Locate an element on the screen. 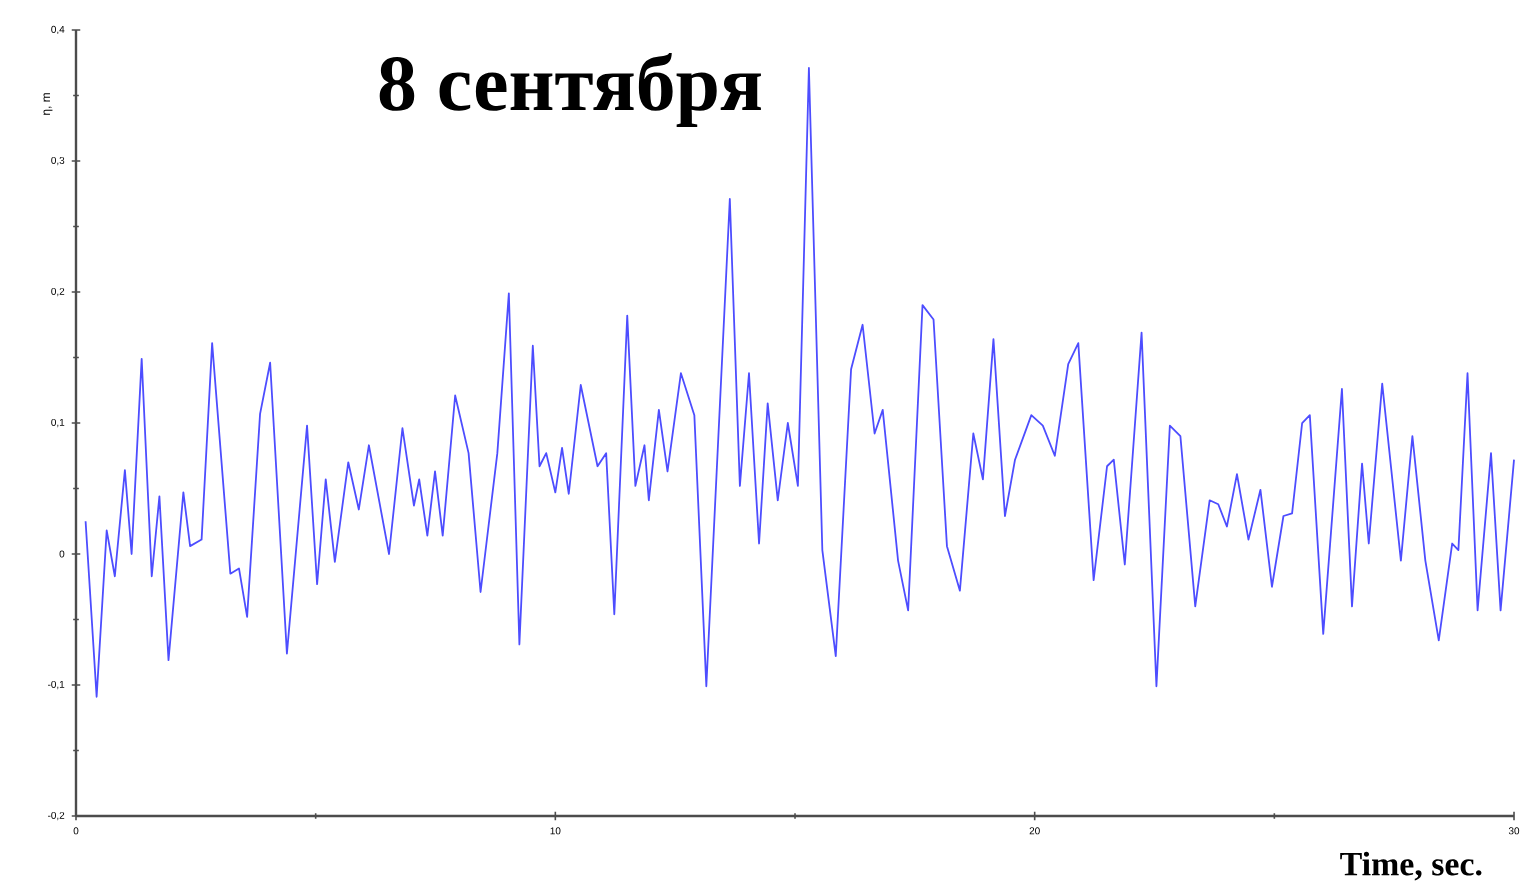  x-axis-title: Time, sec. is located at coordinates (1411, 866).